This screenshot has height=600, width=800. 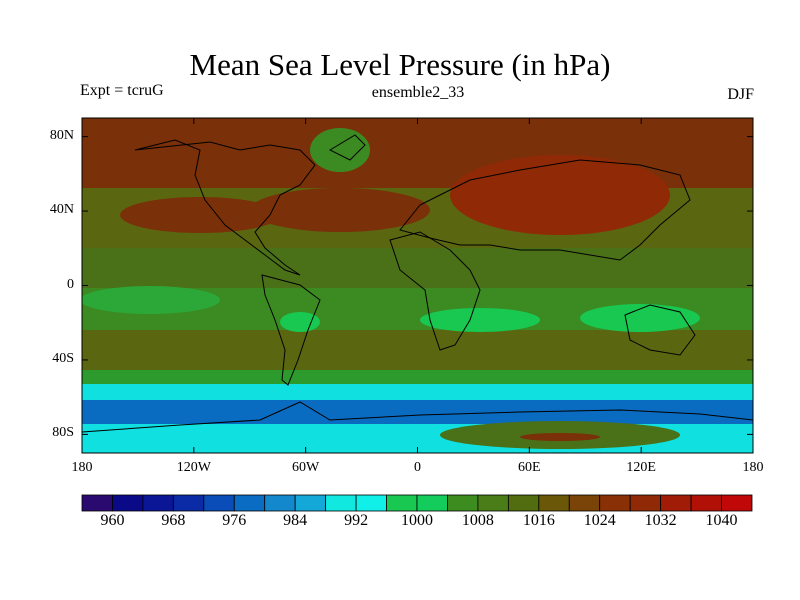 I want to click on australia-patch, so click(x=640, y=318).